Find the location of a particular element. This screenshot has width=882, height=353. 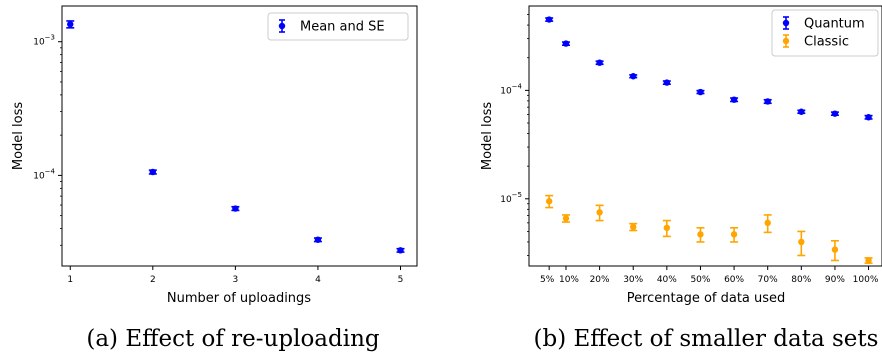

caption-a: (a) Effect of re-uploading is located at coordinates (233, 339).